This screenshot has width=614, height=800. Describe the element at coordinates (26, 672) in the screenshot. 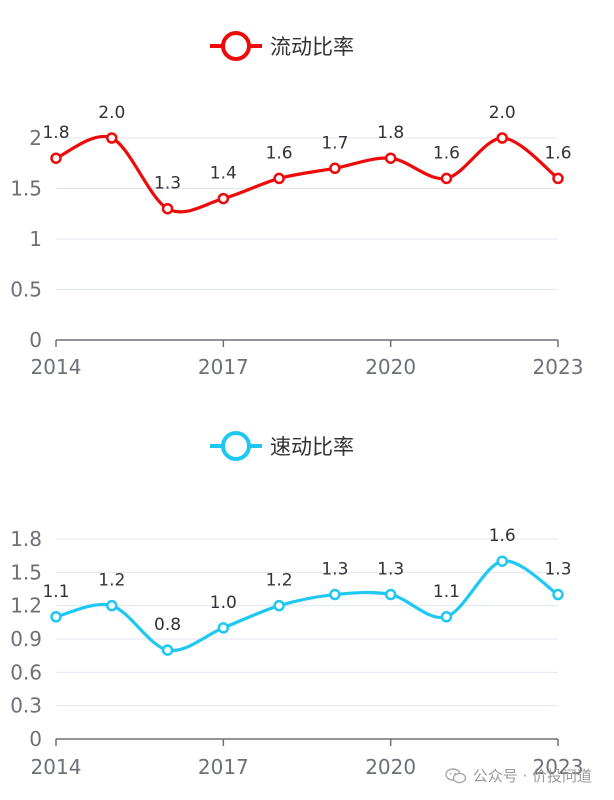

I see `y-tick-label: 0.6` at that location.